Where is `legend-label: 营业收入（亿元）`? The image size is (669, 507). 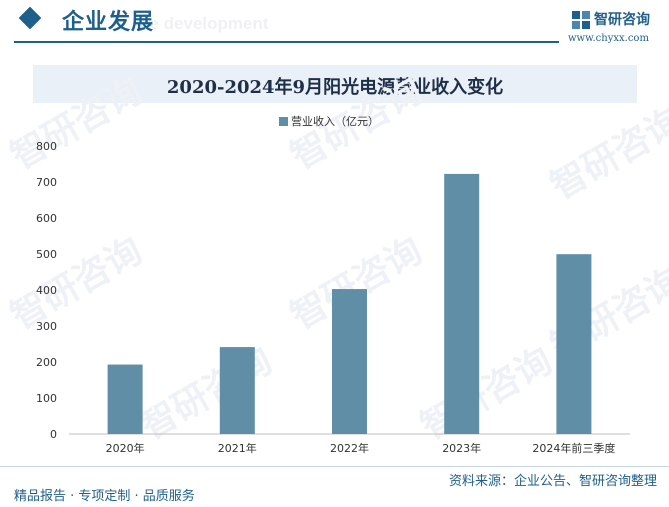 legend-label: 营业收入（亿元） is located at coordinates (335, 121).